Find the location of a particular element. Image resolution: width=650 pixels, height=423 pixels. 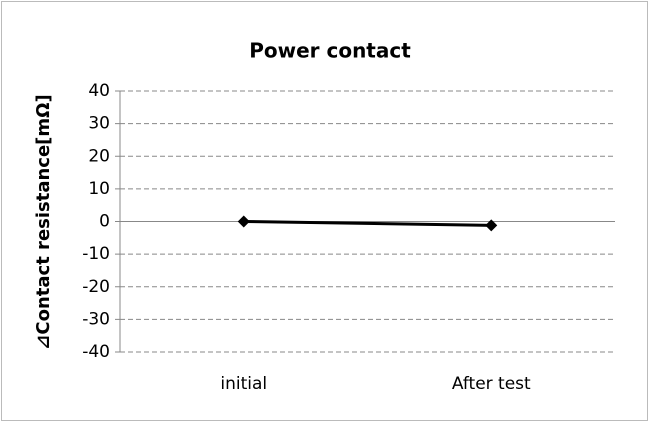

x-tick-label: initial is located at coordinates (243, 384).